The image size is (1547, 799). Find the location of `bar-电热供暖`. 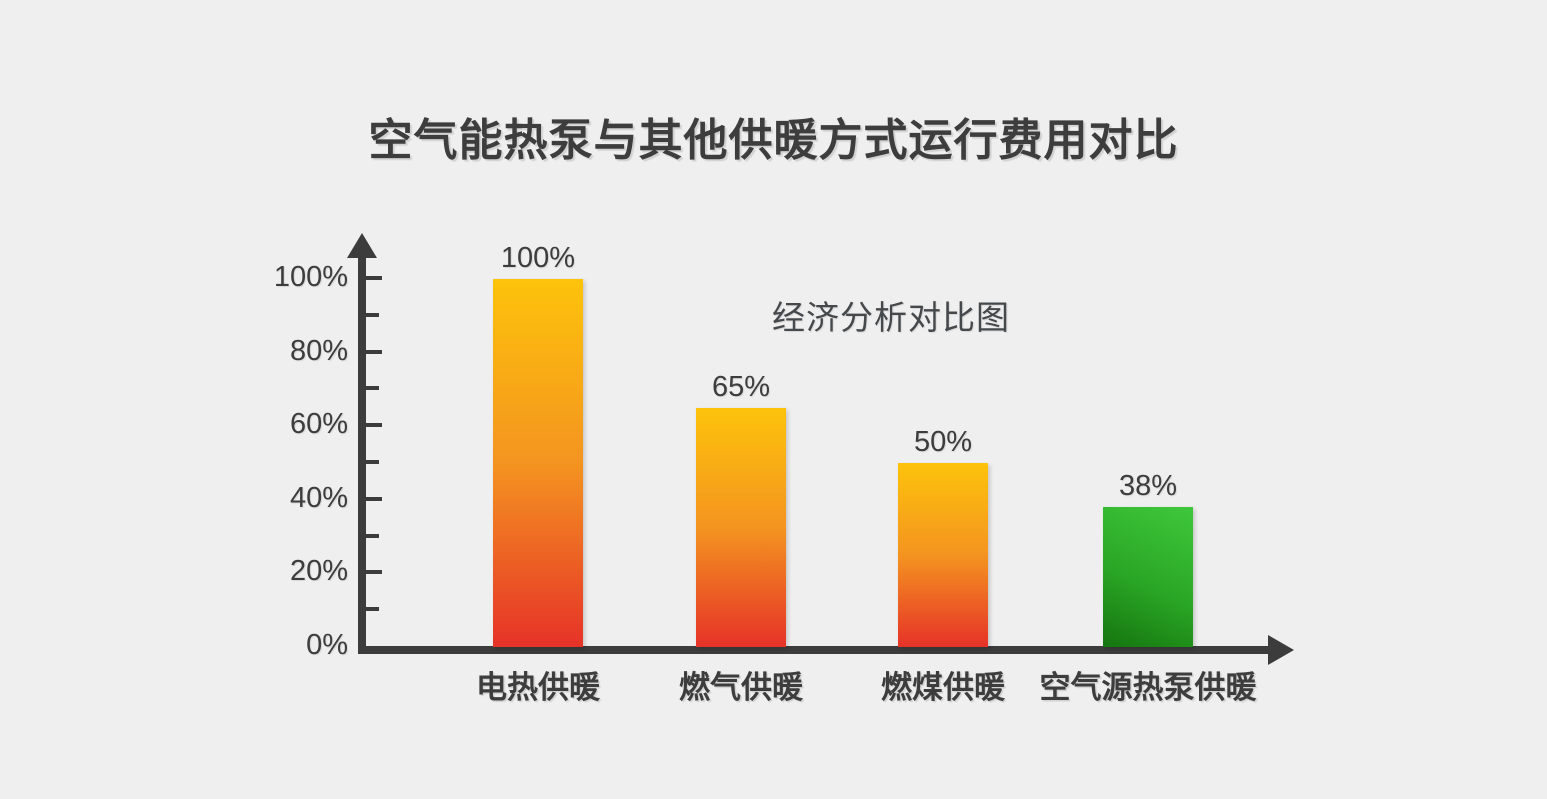

bar-电热供暖 is located at coordinates (538, 463).